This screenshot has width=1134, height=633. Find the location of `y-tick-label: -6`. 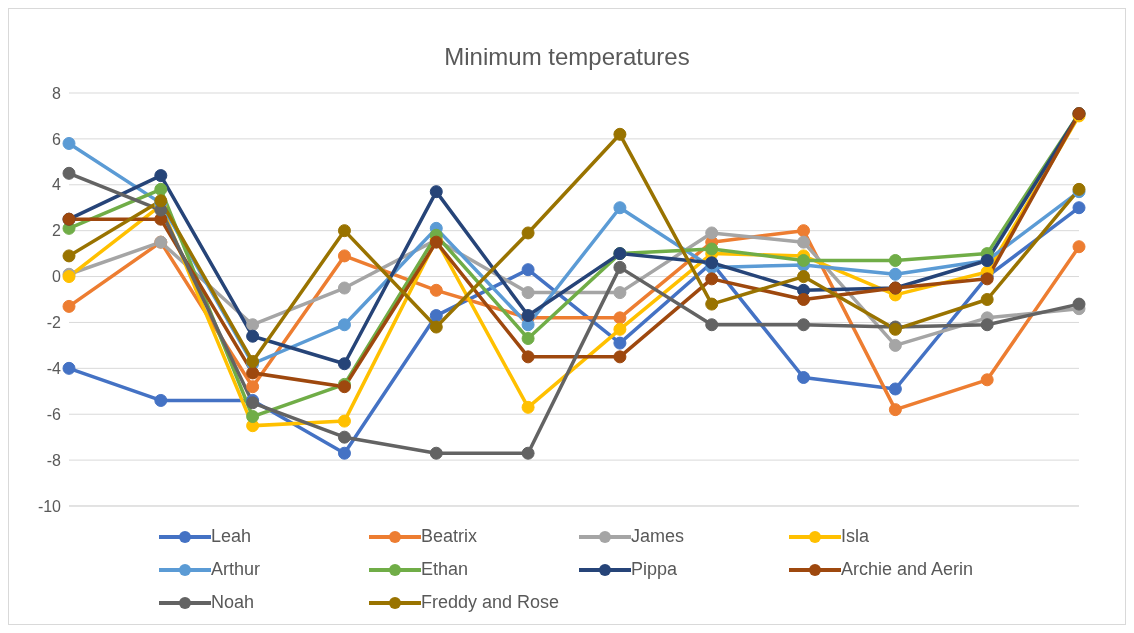

y-tick-label: -6 is located at coordinates (54, 414).